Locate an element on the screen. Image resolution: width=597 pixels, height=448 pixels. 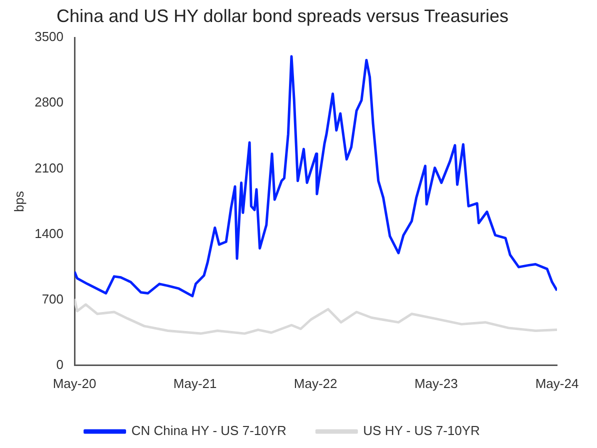
x-tick-label: May-22 is located at coordinates (316, 383).